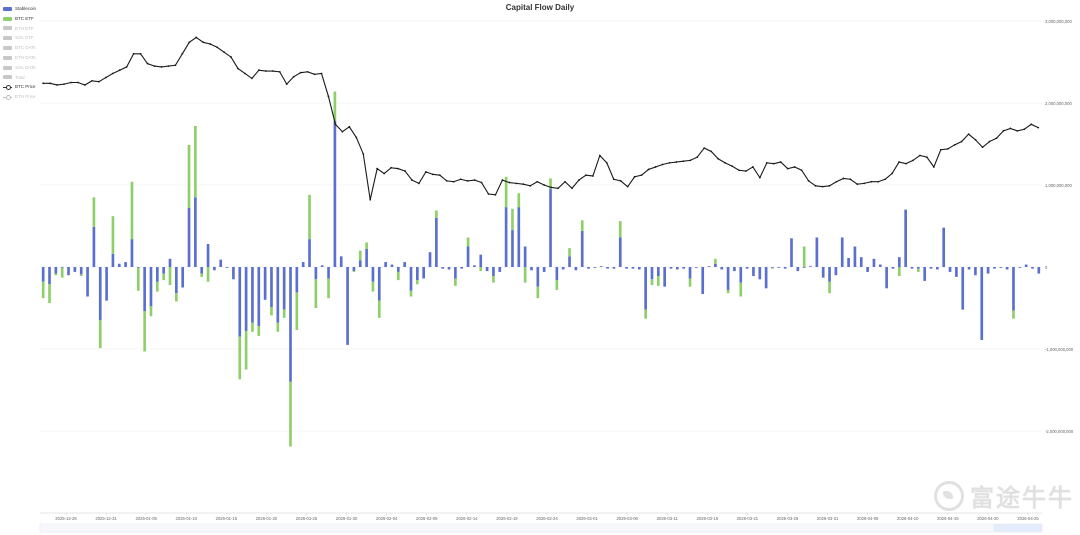  Describe the element at coordinates (267, 518) in the screenshot. I see `x-tick-label: 2026-01-20` at that location.